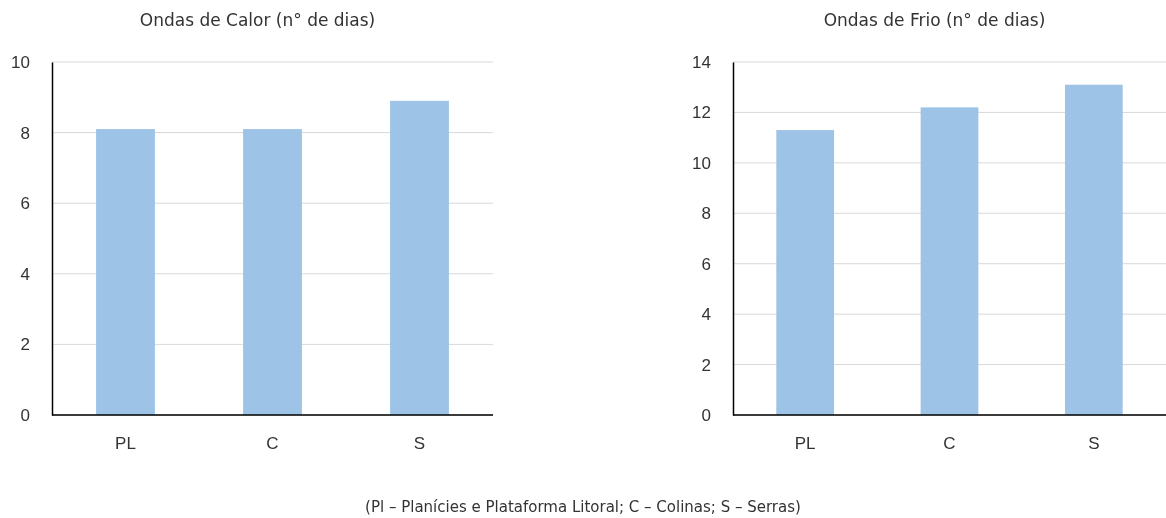 The image size is (1166, 518). What do you see at coordinates (934, 20) in the screenshot?
I see `chart-title: Ondas de Frio (n° de dias)` at bounding box center [934, 20].